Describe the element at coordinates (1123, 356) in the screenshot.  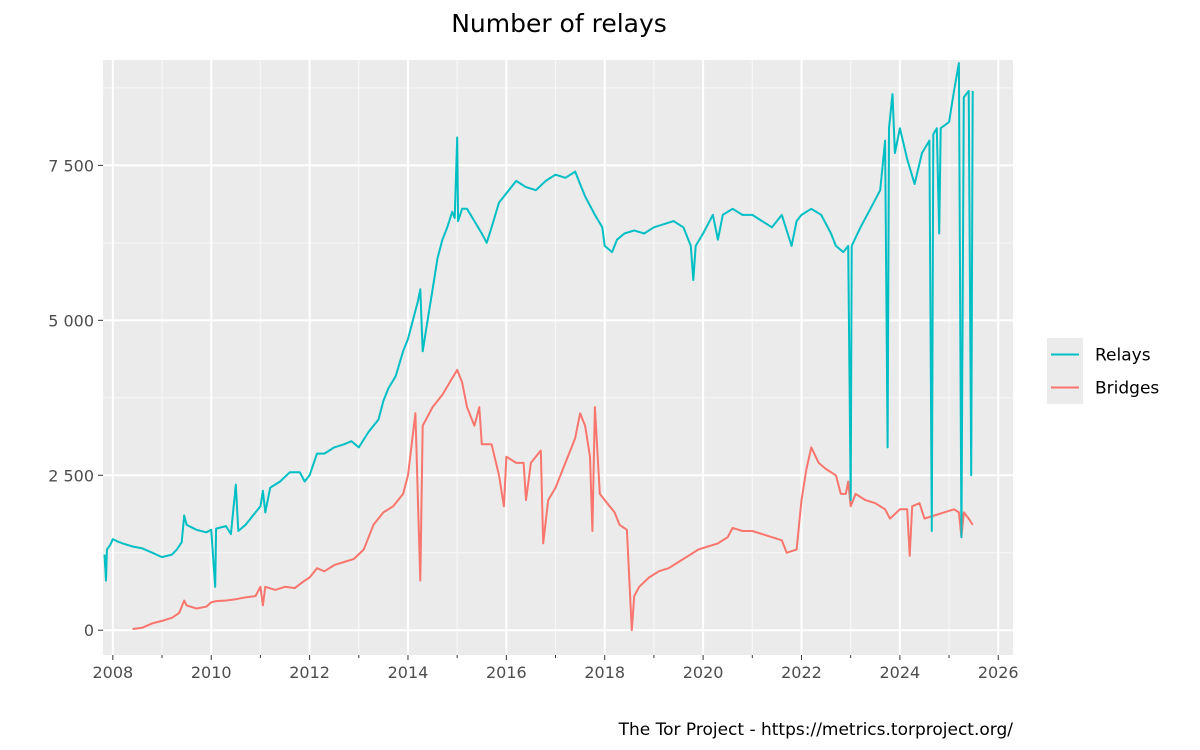
I see `legend-label-relays: Relays` at that location.